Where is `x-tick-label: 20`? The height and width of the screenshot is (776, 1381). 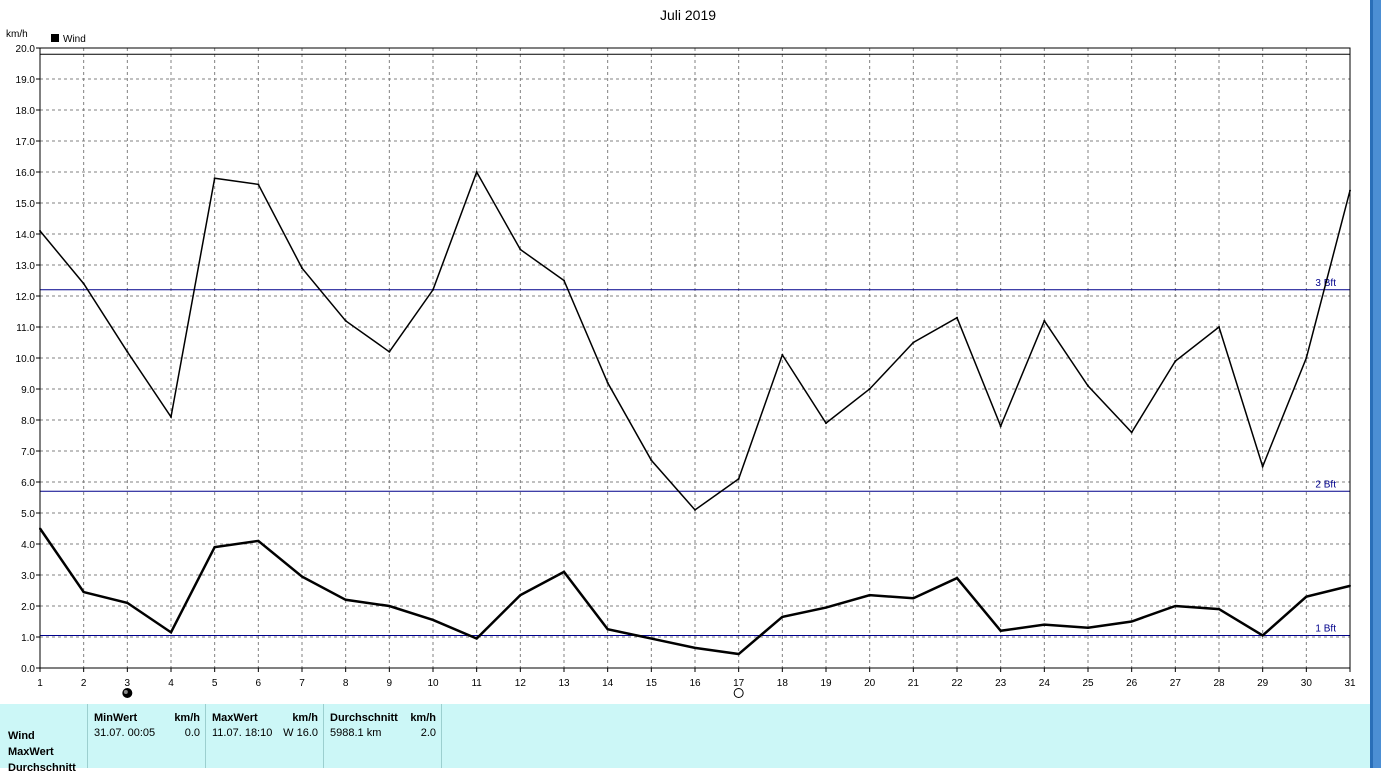 x-tick-label: 20 is located at coordinates (870, 683).